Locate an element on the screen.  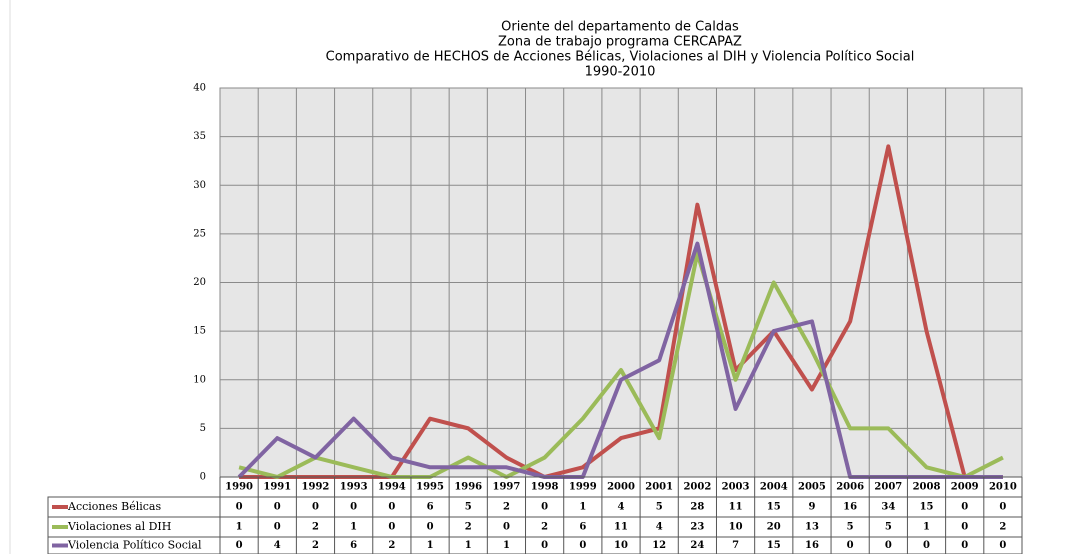
chart-title: Oriente del departamento de Caldas is located at coordinates (620, 27).